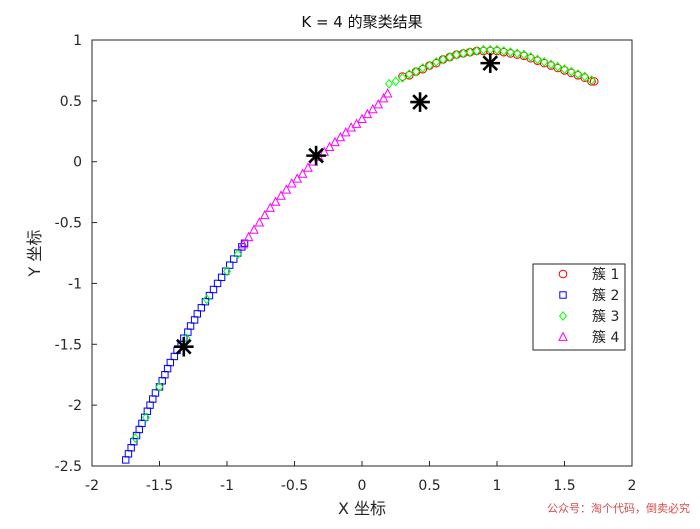 The width and height of the screenshot is (700, 529). Describe the element at coordinates (68, 224) in the screenshot. I see `y-tick-label: -0.5` at that location.